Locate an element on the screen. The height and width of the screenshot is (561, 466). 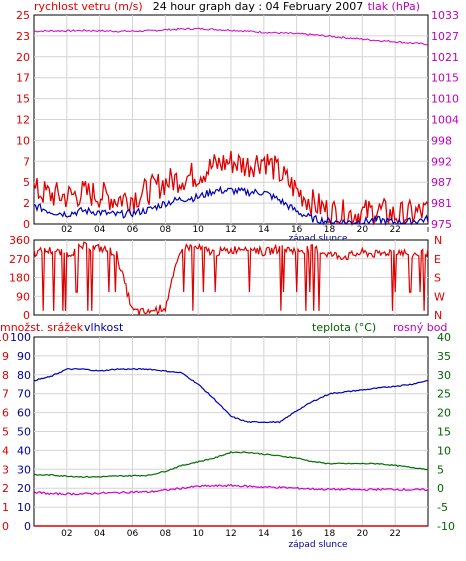
pressure-tick-label: 1010 is located at coordinates (445, 99).